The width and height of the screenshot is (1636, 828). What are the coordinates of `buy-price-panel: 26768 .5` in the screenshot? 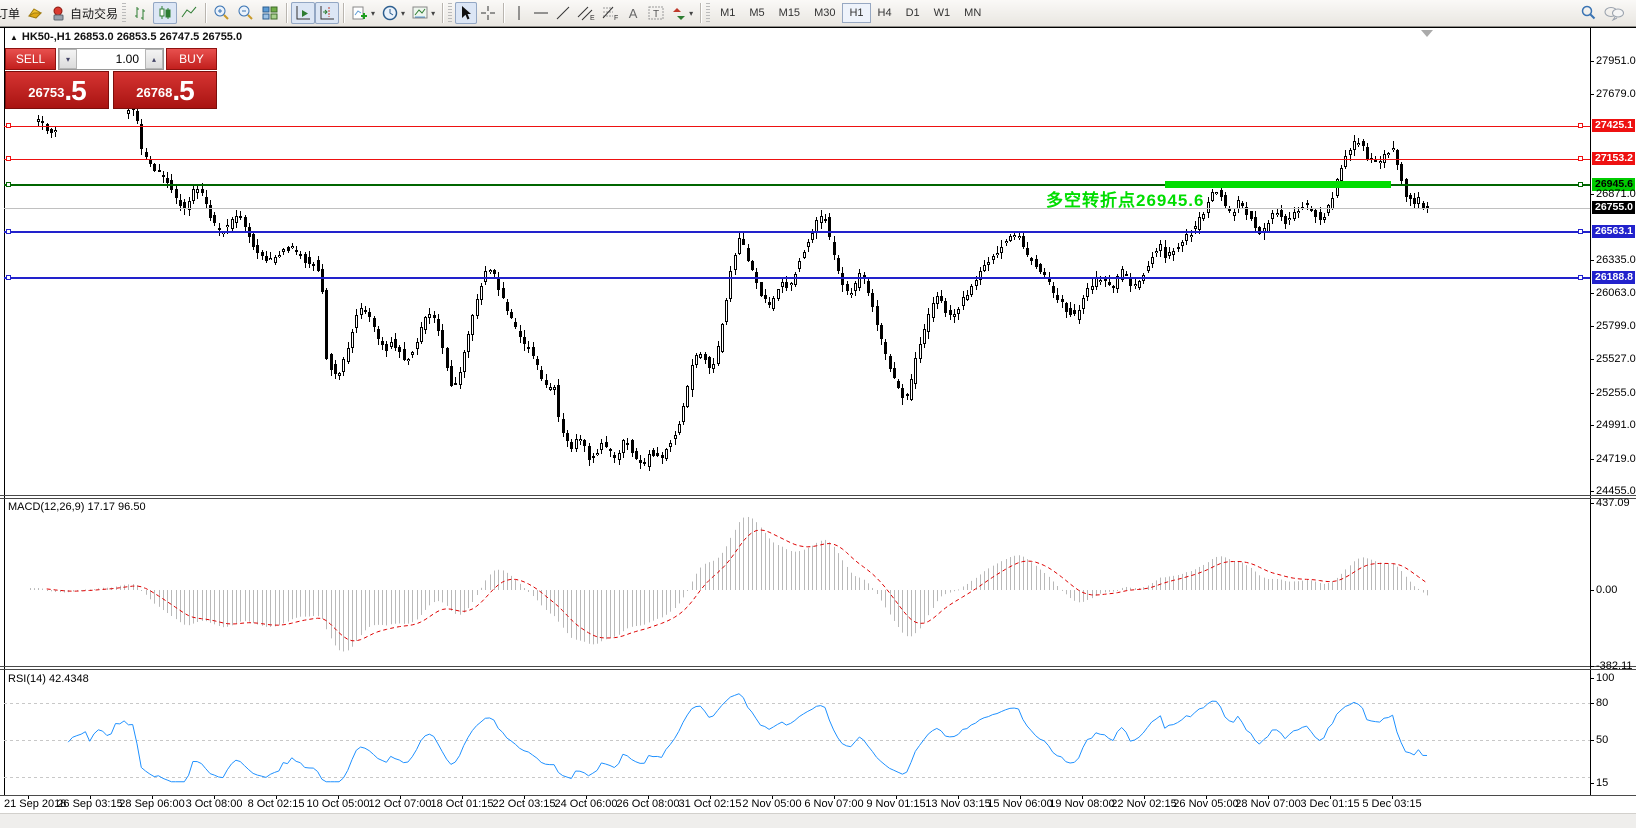 It's located at (165, 90).